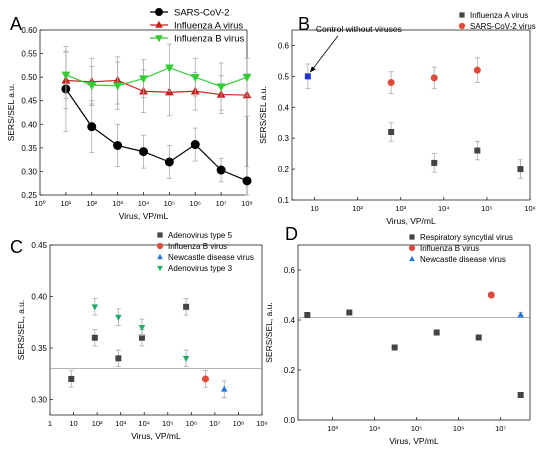 The image size is (550, 450). What do you see at coordinates (29, 77) in the screenshot?
I see `y-tick-label: 0.50` at bounding box center [29, 77].